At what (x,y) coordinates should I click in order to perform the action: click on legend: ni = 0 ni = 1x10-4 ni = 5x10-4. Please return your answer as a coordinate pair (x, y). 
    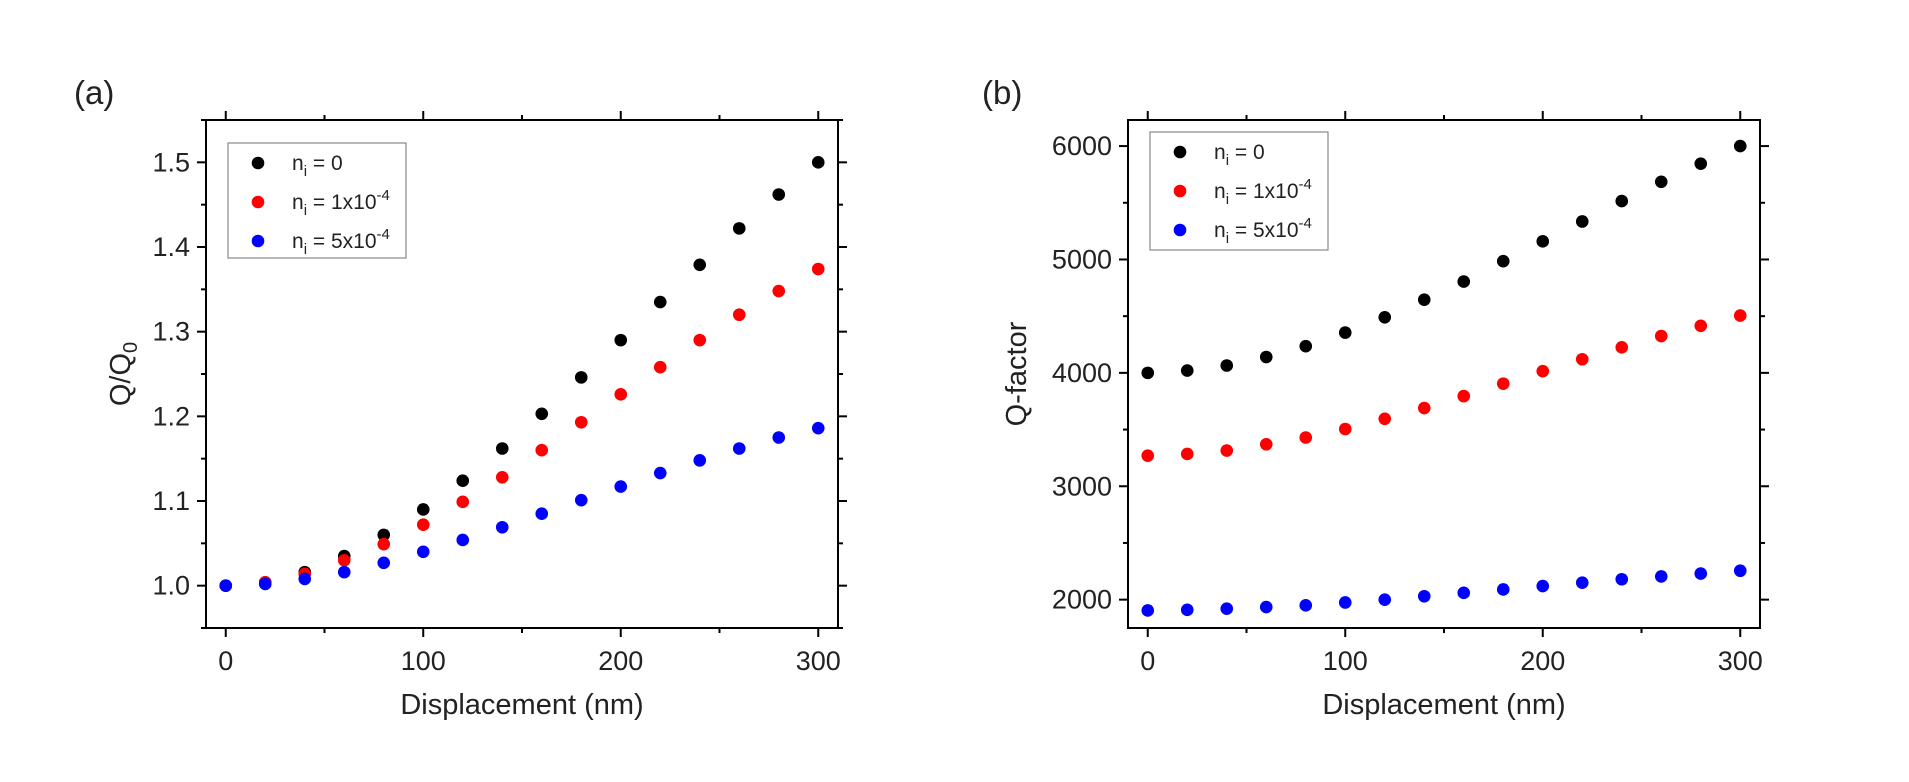
    Looking at the image, I should click on (317, 200).